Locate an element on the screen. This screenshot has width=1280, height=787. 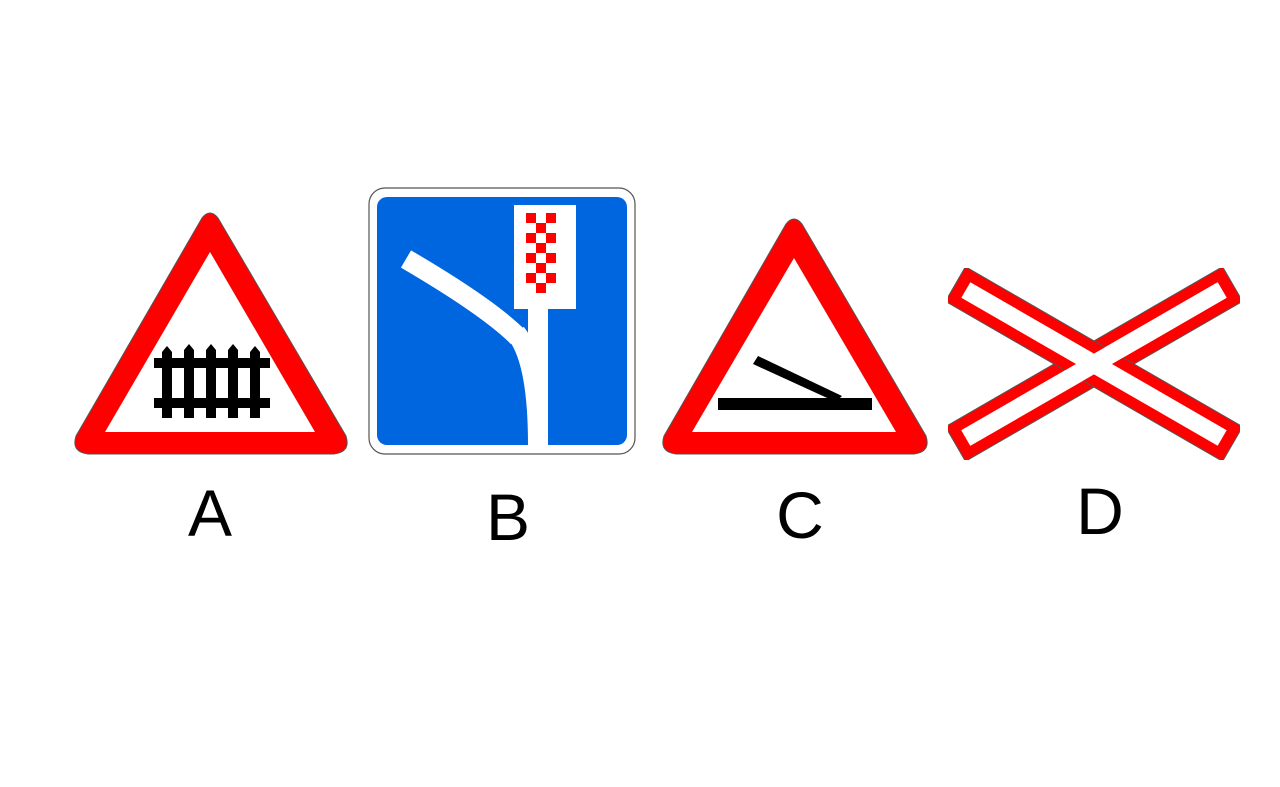
sign-b-label: B is located at coordinates (508, 517).